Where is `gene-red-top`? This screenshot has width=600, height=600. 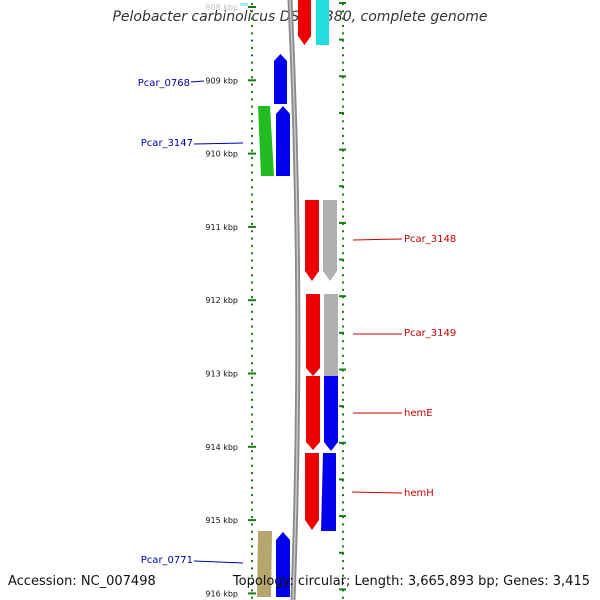
gene-red-top is located at coordinates (304, 22).